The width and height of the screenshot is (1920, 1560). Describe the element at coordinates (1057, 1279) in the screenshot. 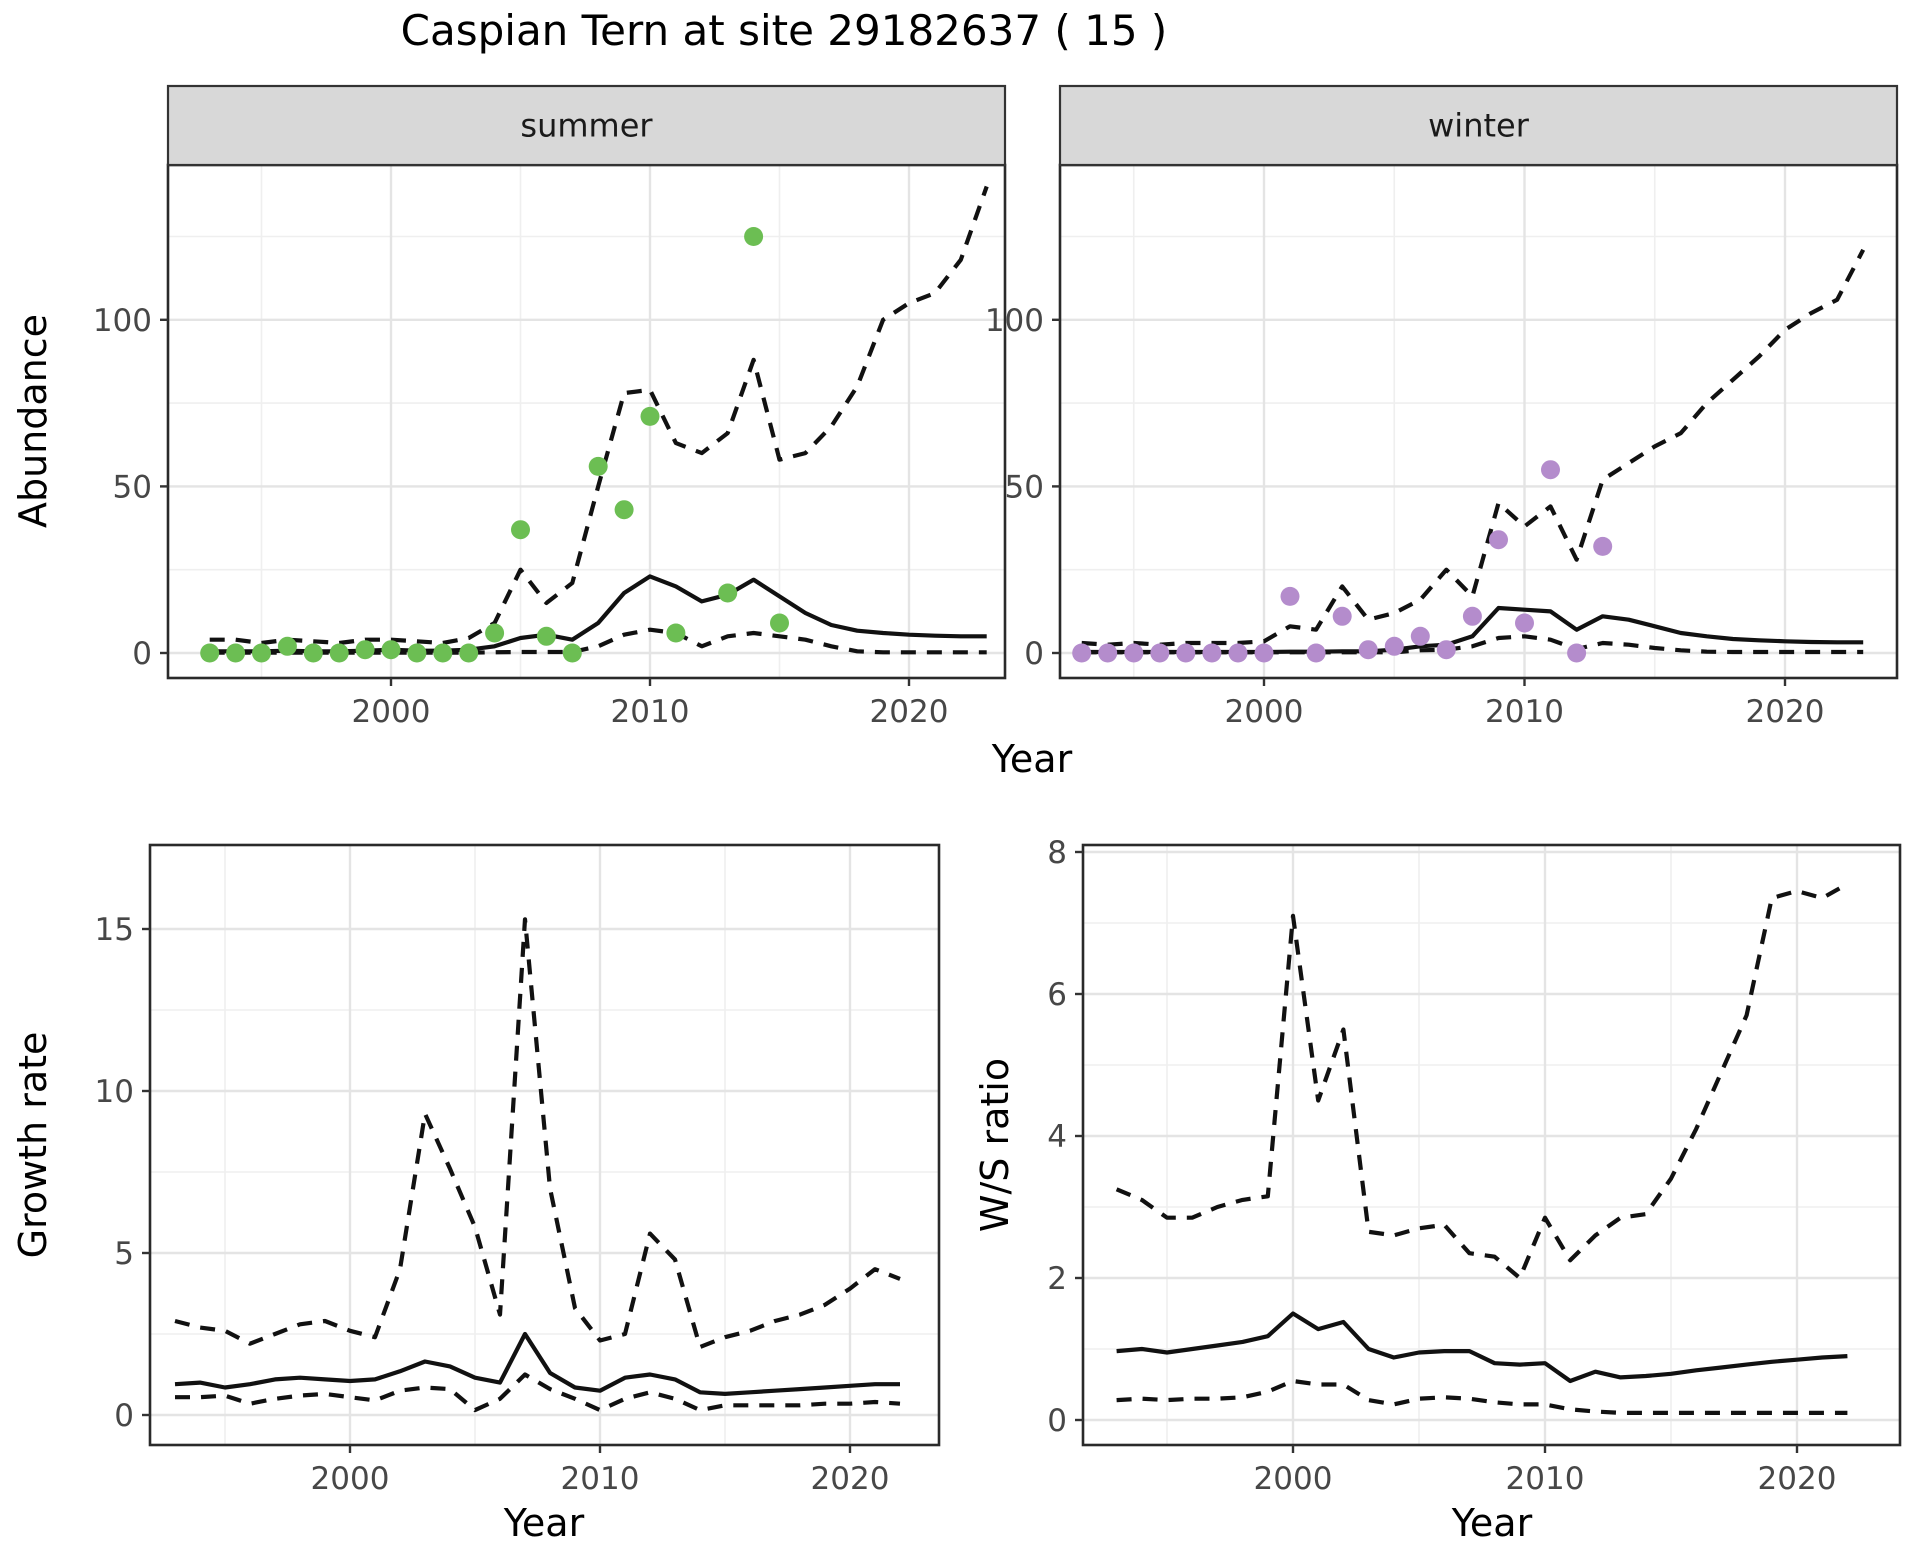

I see `y-tick-label: 2` at that location.